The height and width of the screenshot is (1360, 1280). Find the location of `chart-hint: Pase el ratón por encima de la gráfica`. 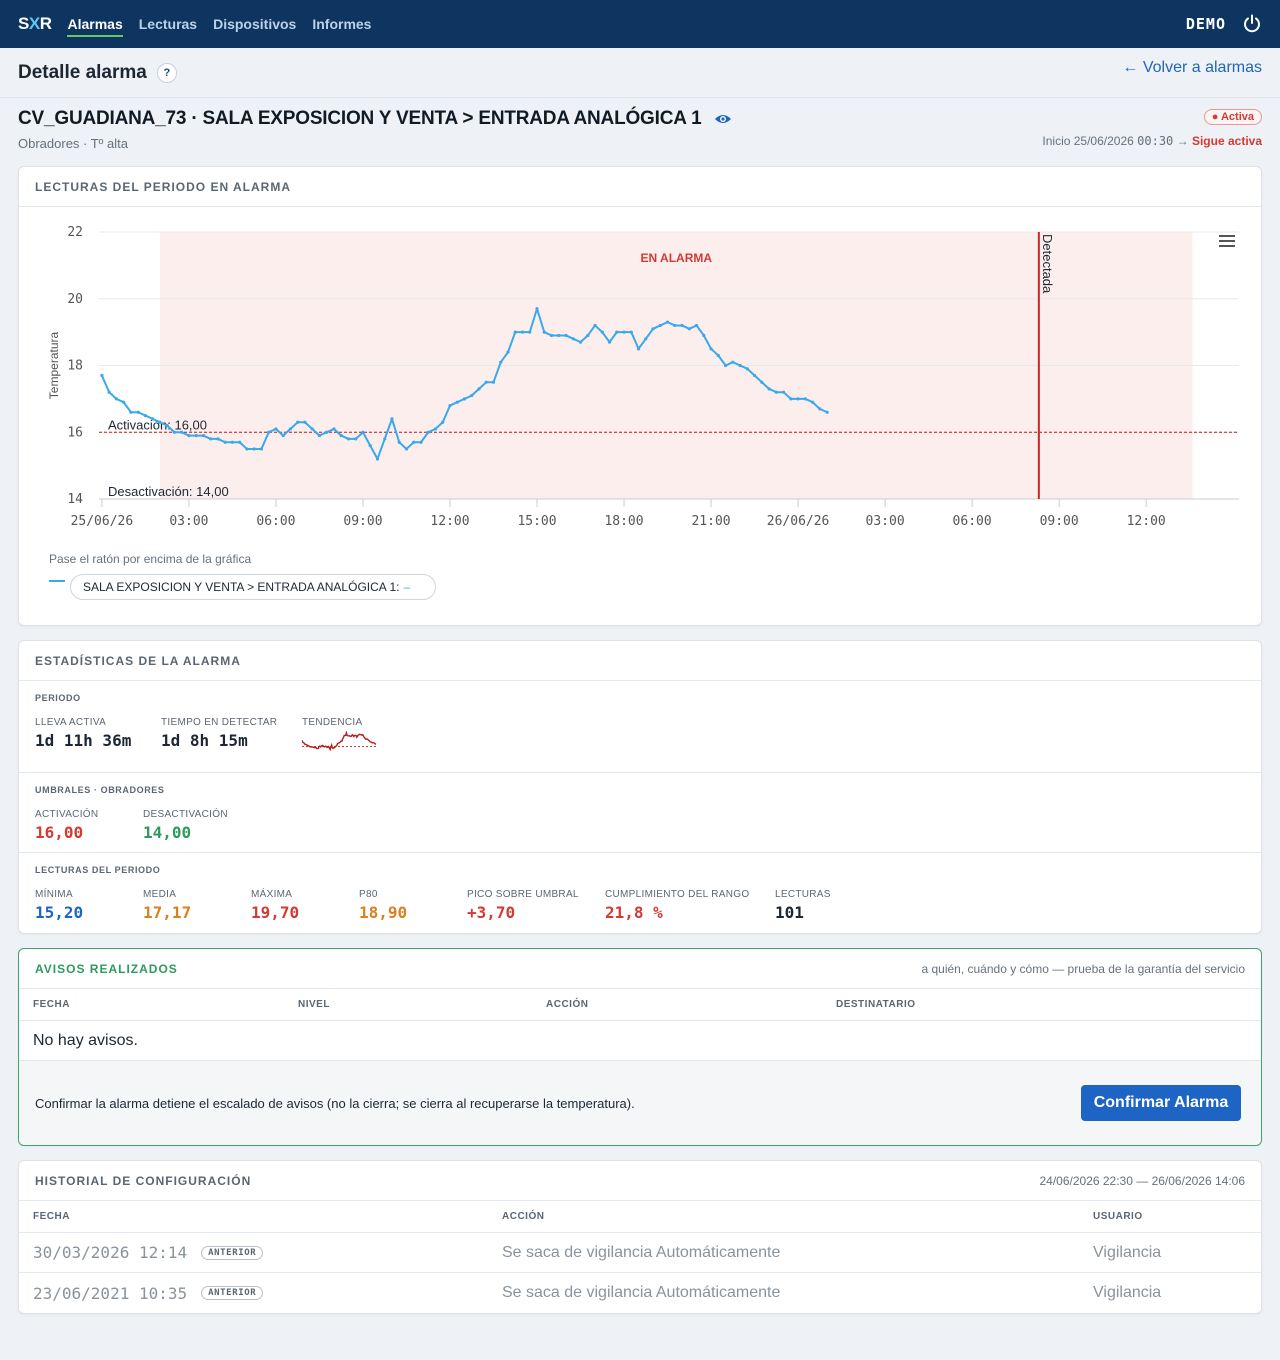

chart-hint: Pase el ratón por encima de la gráfica is located at coordinates (150, 559).